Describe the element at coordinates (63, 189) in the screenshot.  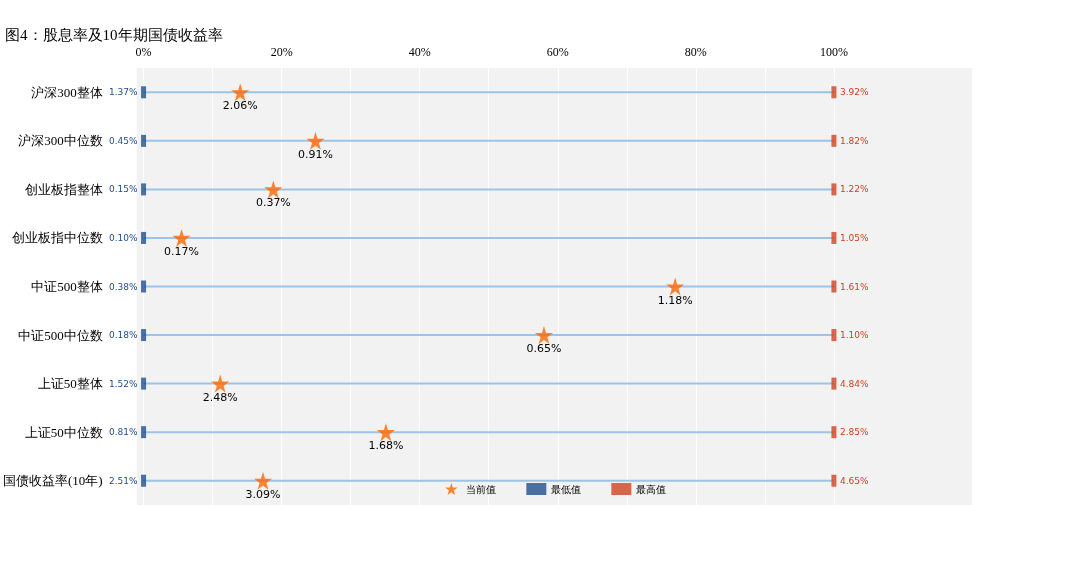
I see `y-tick-label: 创业板指整体` at that location.